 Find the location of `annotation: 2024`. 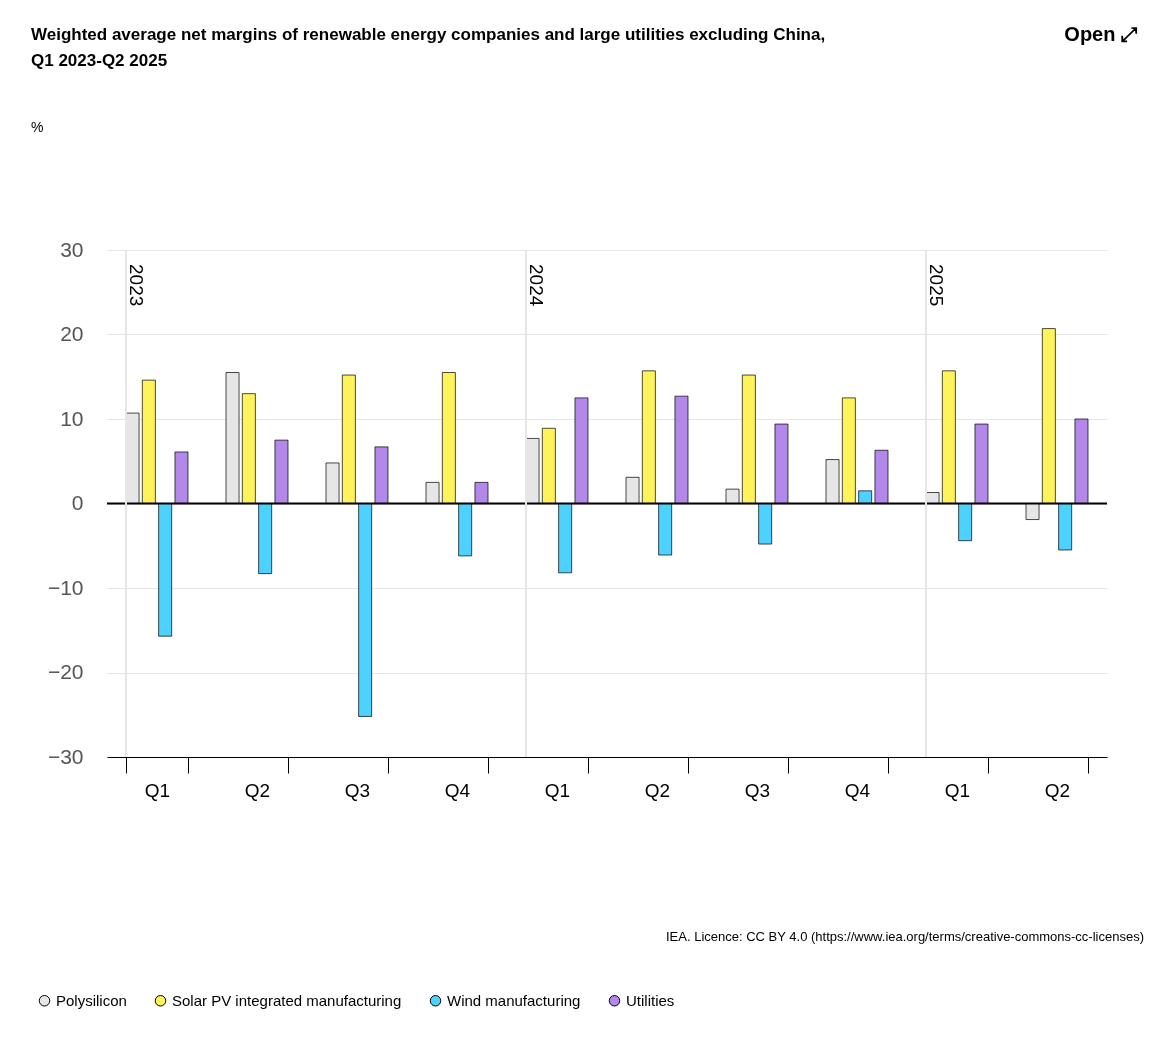

annotation: 2024 is located at coordinates (536, 285).